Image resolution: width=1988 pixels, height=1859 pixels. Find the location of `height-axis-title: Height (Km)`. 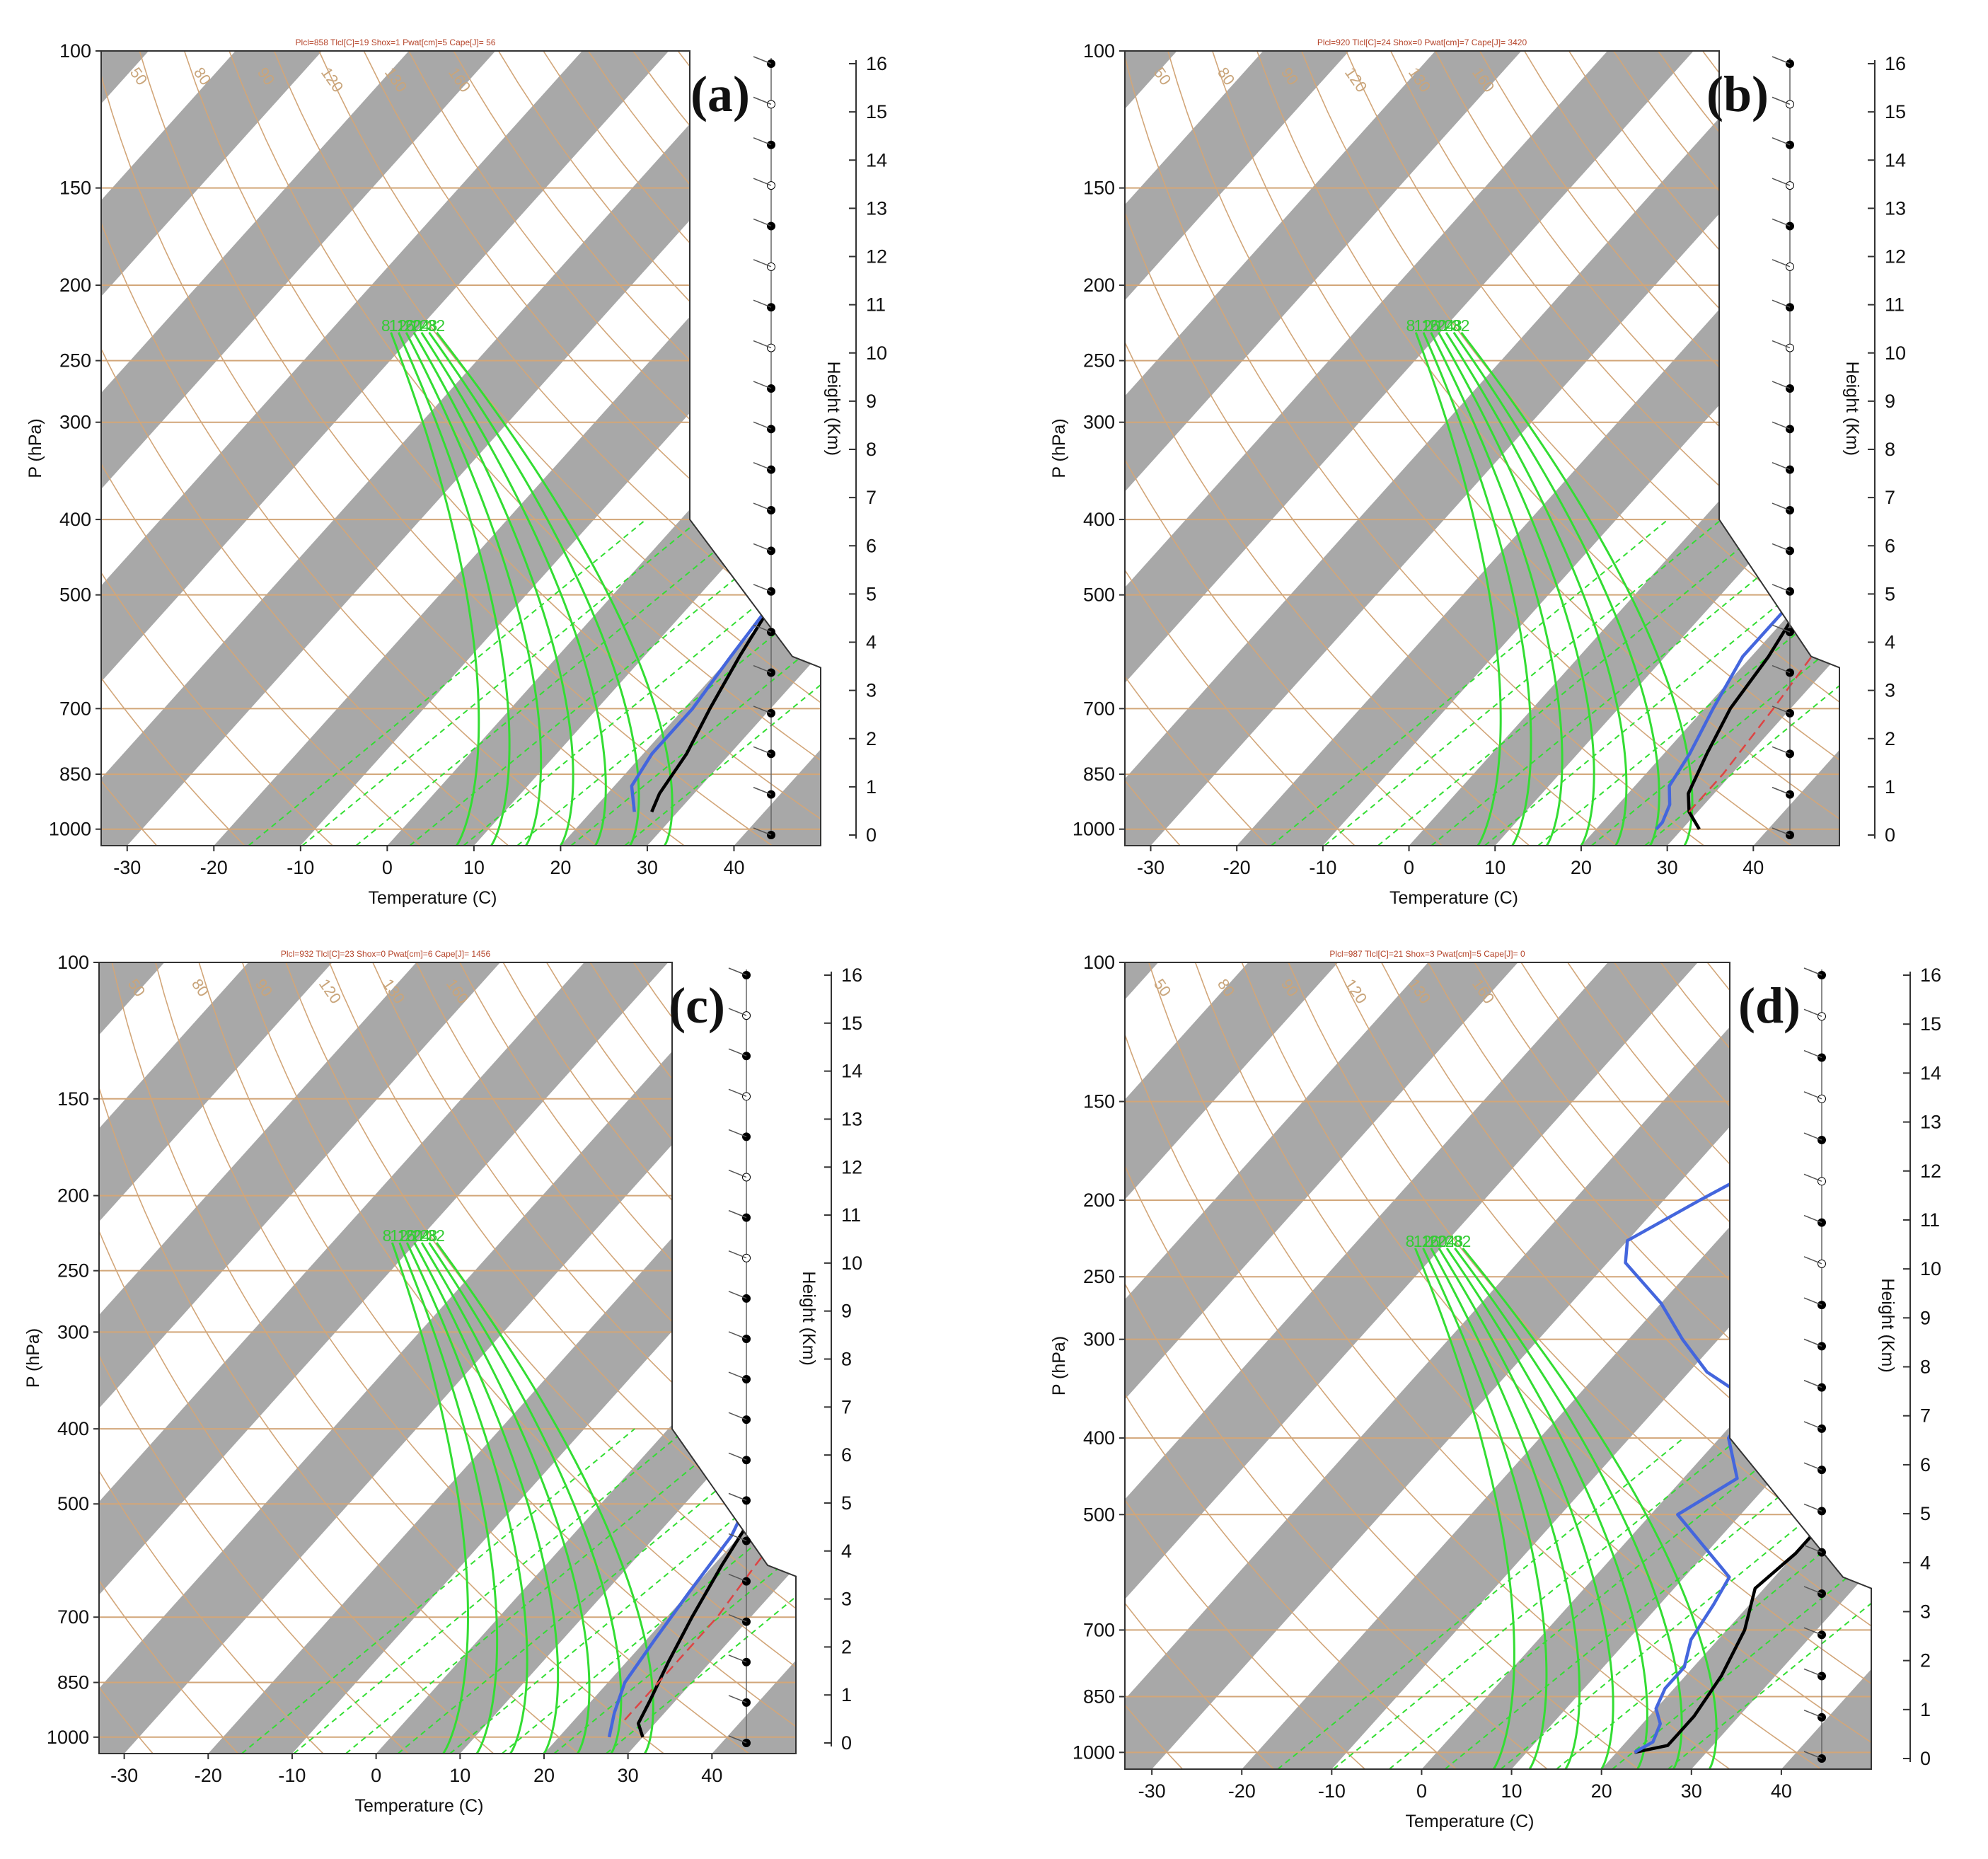

height-axis-title: Height (Km) is located at coordinates (1852, 409).